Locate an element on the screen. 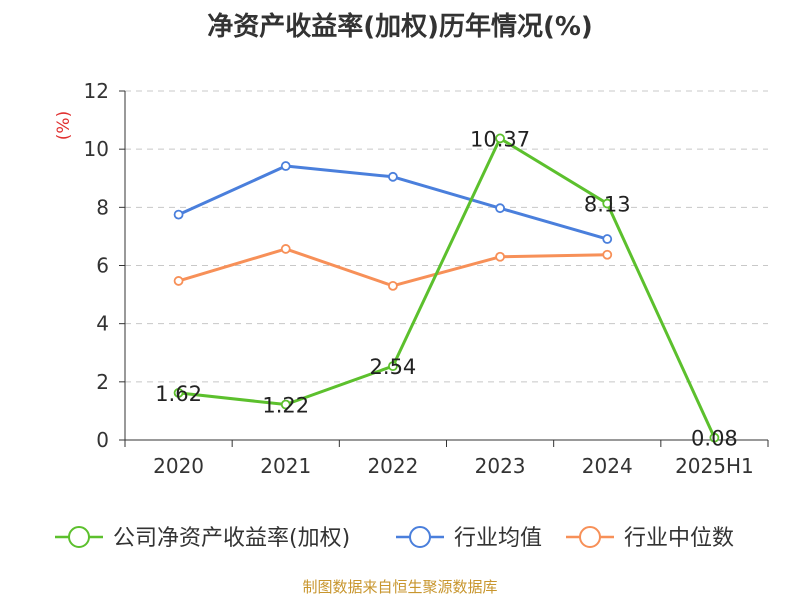  y-tick-label: 12 is located at coordinates (96, 91).